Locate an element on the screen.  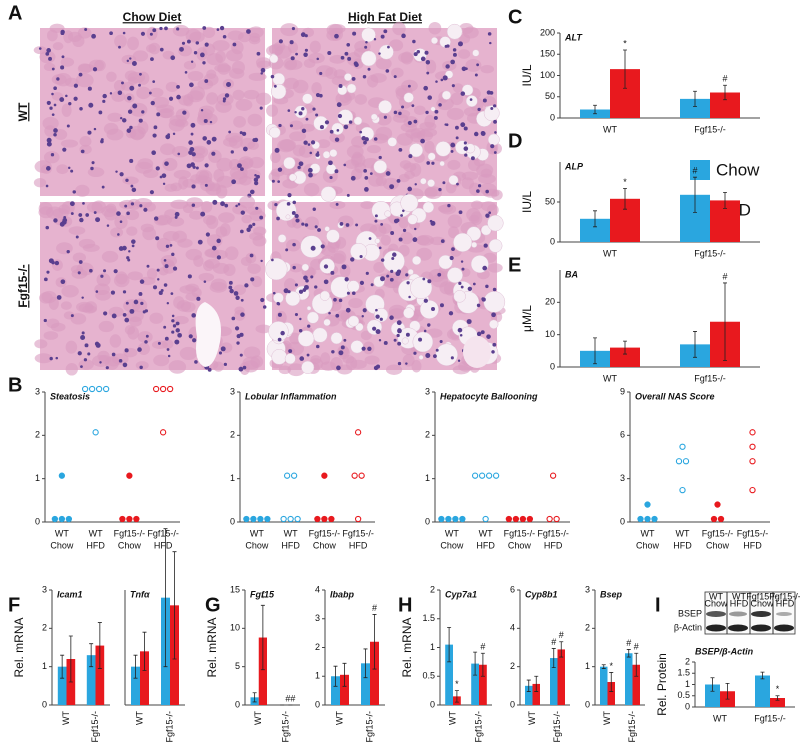
x-tick-label: Chow is located at coordinates (130, 545).